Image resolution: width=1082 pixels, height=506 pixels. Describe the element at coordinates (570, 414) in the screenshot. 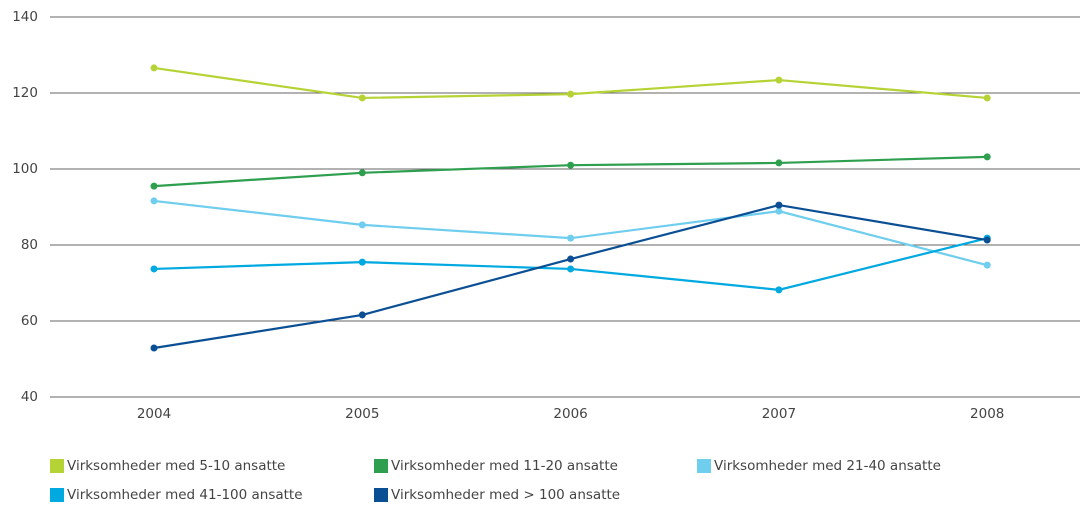

I see `x-tick-label: 2006` at that location.